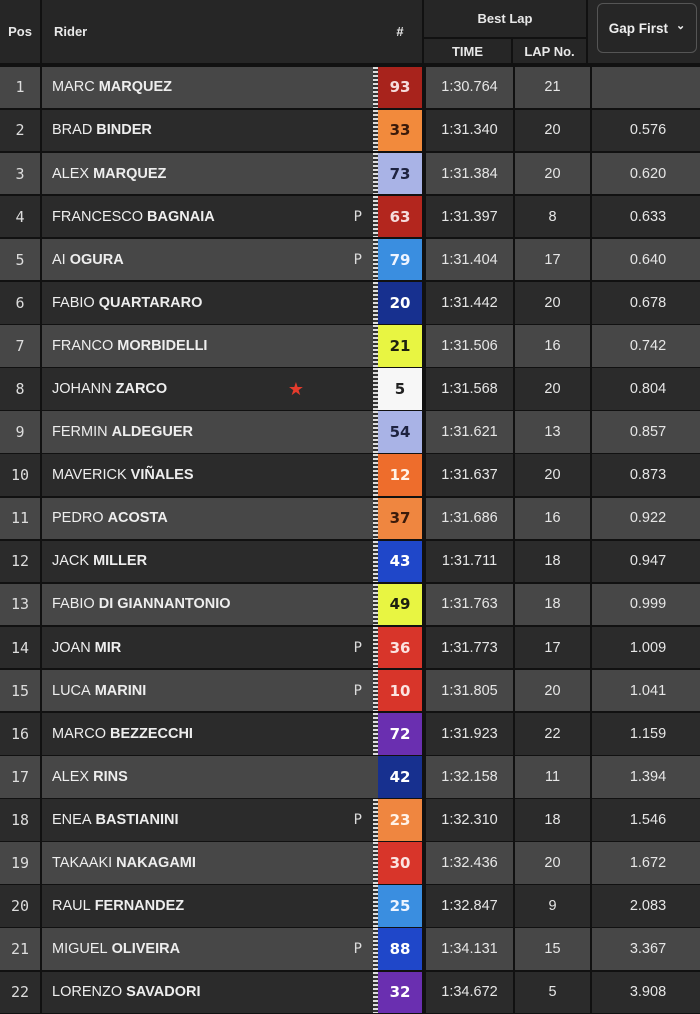 The width and height of the screenshot is (700, 1014). I want to click on rider-name: LORENZO SAVADORI, so click(210, 992).